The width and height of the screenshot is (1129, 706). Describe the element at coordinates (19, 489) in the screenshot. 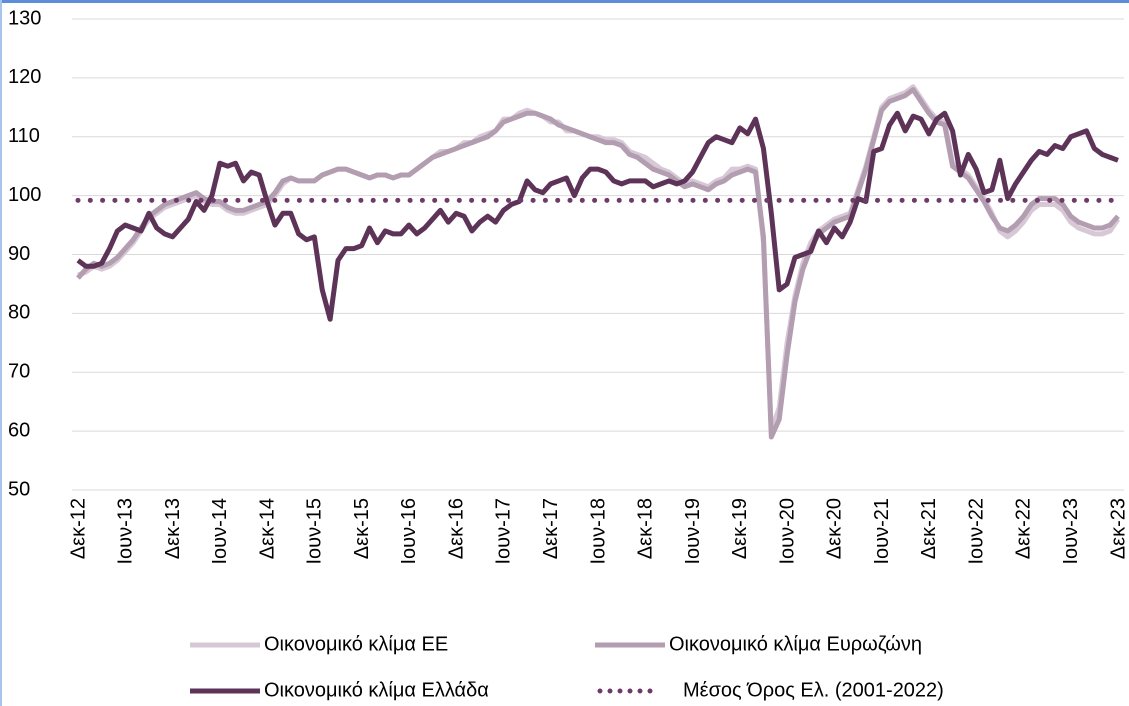

I see `y-tick-label: 50` at that location.